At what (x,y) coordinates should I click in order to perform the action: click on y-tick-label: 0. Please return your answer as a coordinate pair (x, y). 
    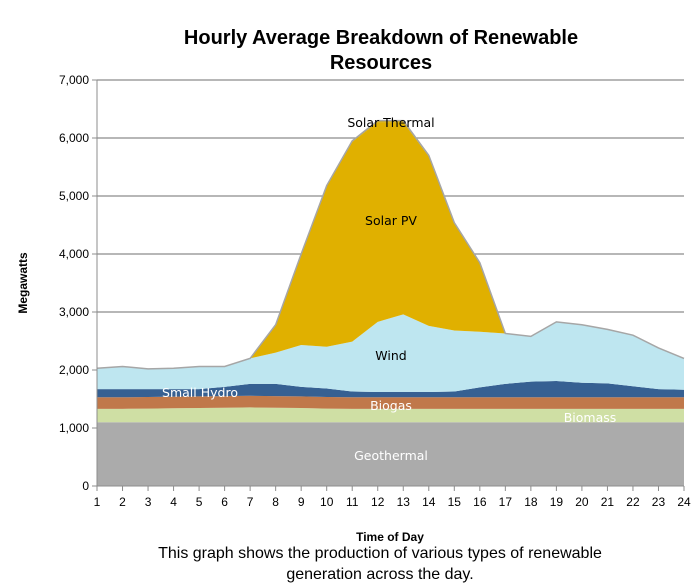
    Looking at the image, I should click on (85, 486).